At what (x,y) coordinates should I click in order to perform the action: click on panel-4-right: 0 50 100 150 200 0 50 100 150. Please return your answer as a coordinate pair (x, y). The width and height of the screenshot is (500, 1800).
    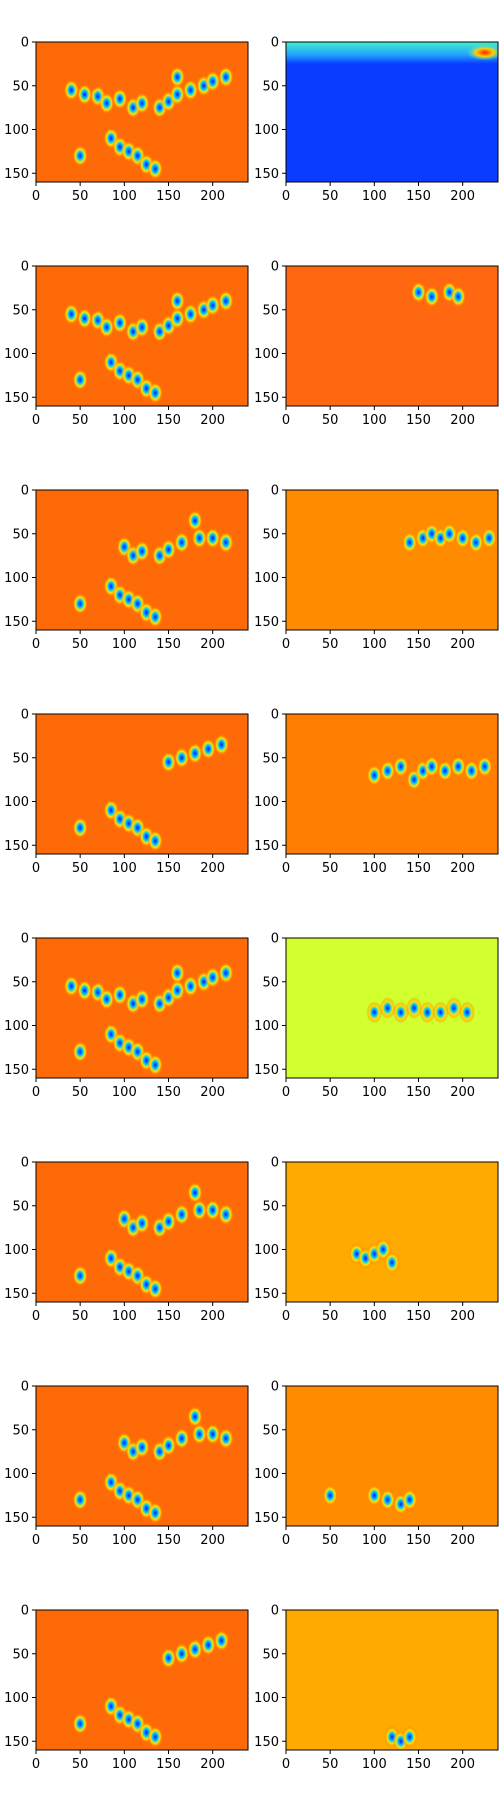
    Looking at the image, I should click on (376, 792).